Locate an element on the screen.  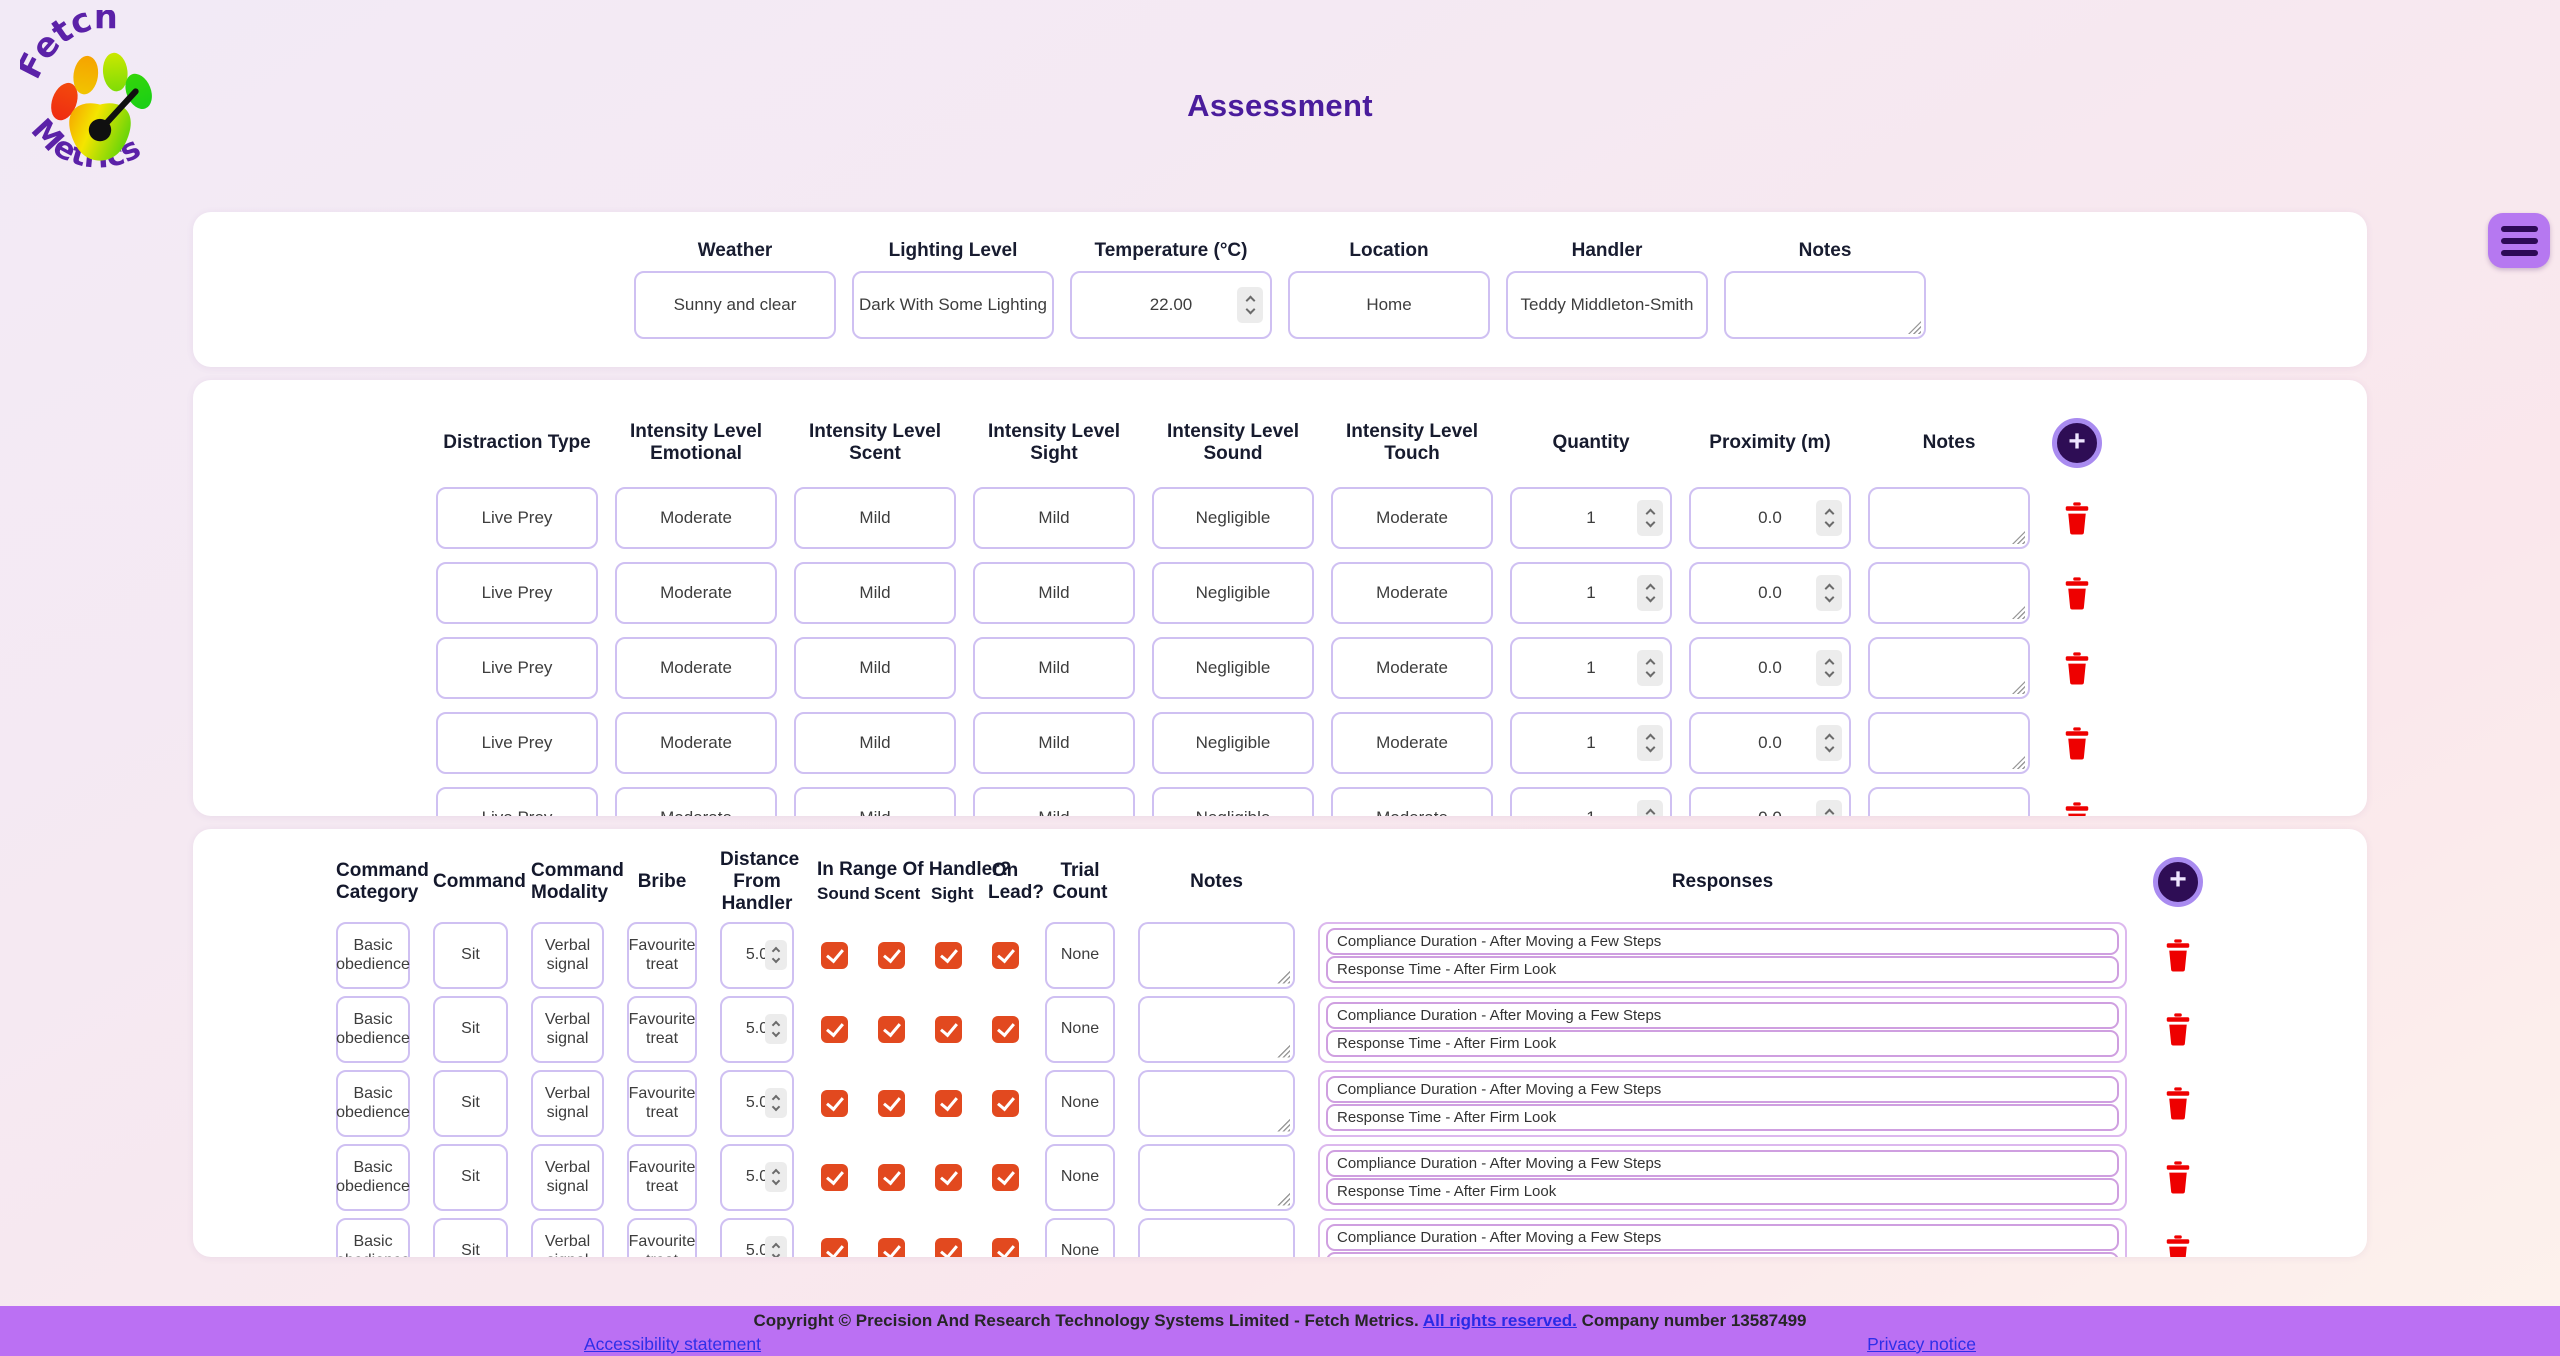
session-notes-textarea is located at coordinates (1825, 305).